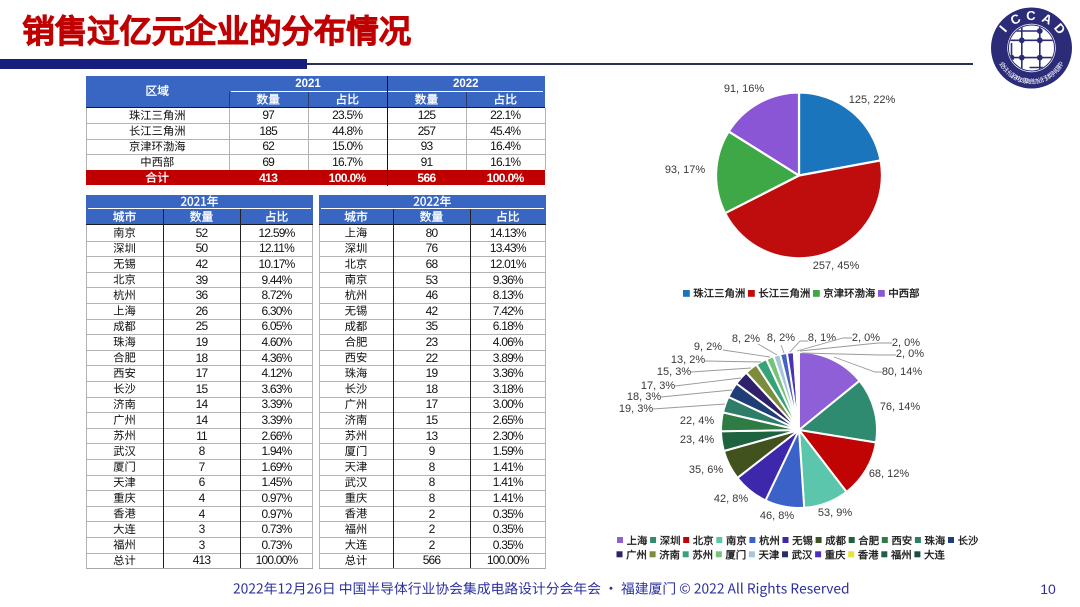 The width and height of the screenshot is (1080, 607). Describe the element at coordinates (1031, 15) in the screenshot. I see `svg-text: C` at that location.